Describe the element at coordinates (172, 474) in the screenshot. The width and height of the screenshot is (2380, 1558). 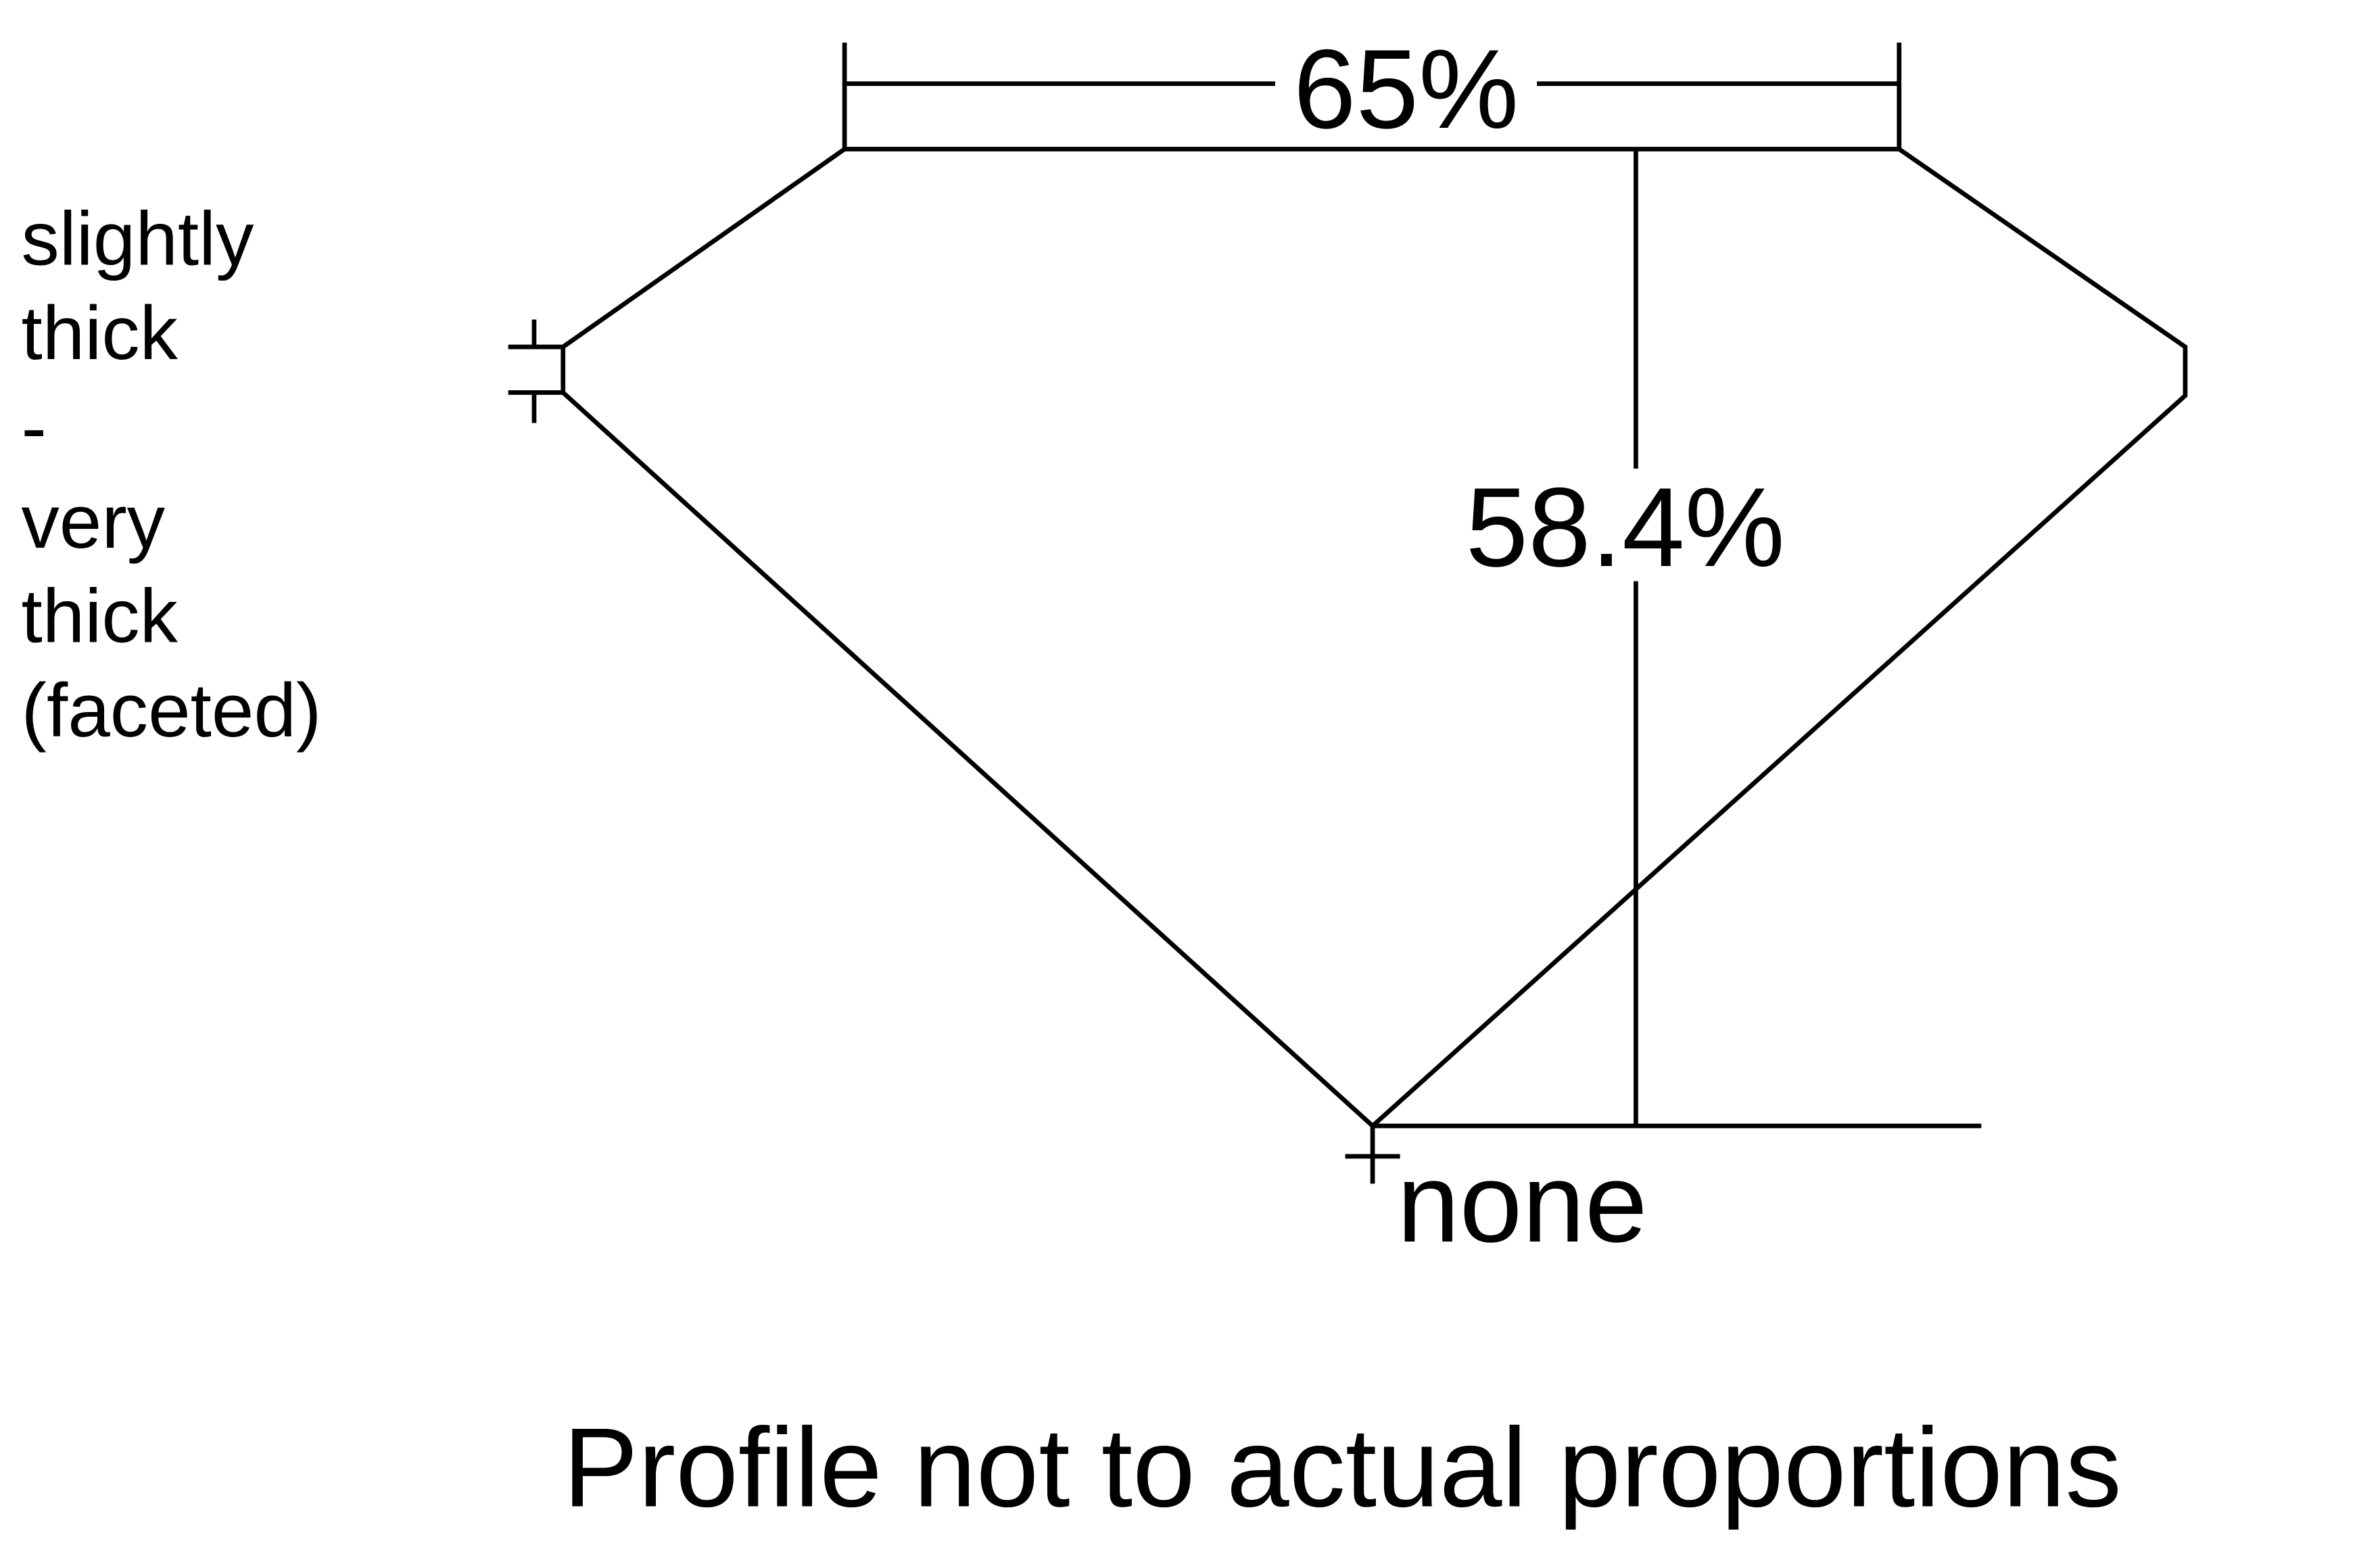
I see `girdle-label: slightly thick - very thick (faceted)` at that location.